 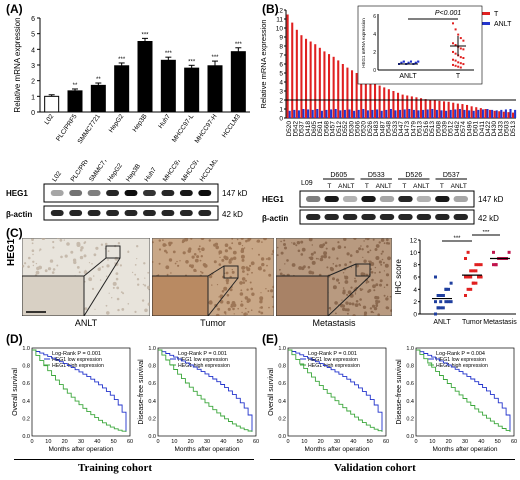 What do you see at coordinates (282, 437) in the screenshot?
I see `km-ytick-label: 0.0` at bounding box center [282, 437].